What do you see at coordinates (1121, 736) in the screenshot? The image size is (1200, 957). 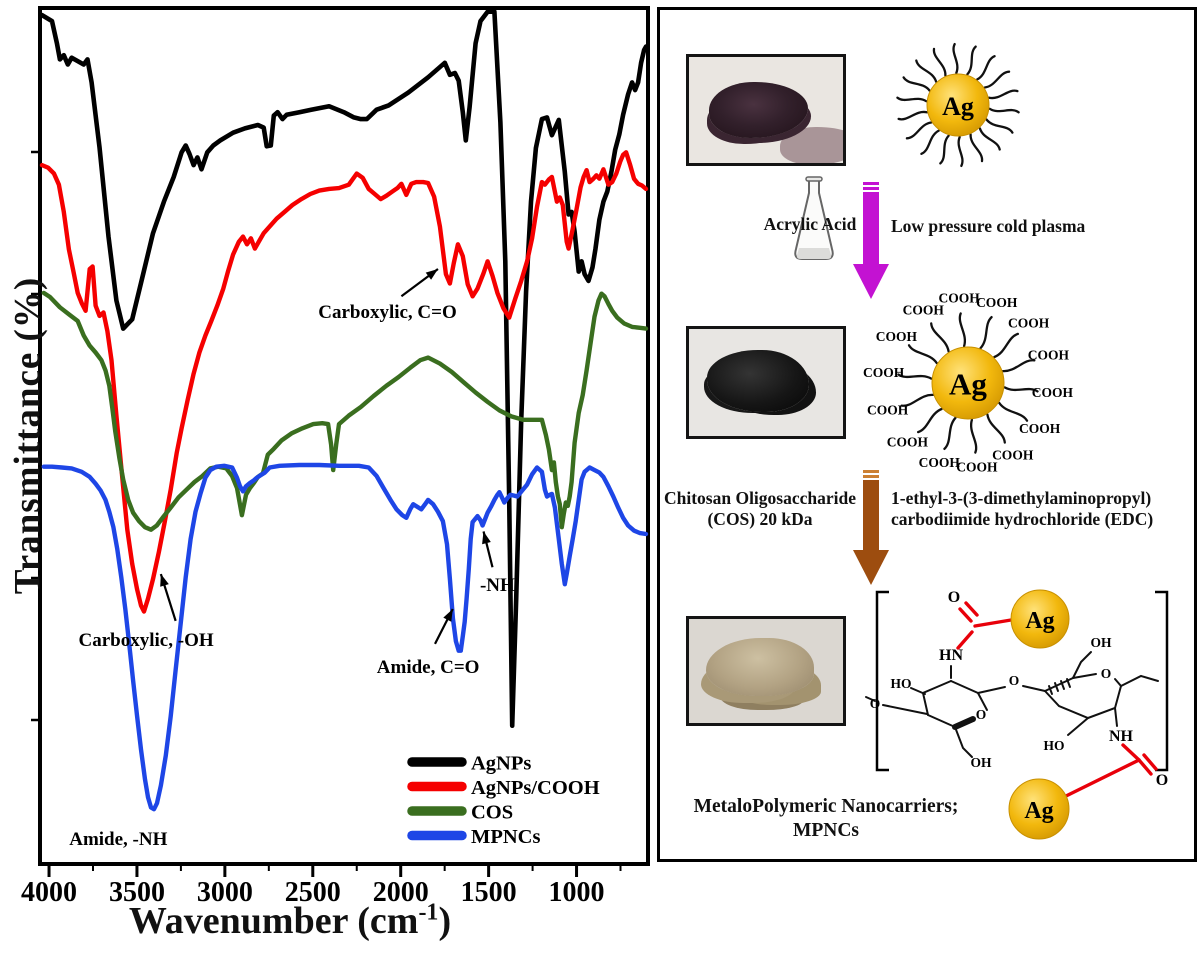 I see `atom-label-NH: NH` at bounding box center [1121, 736].